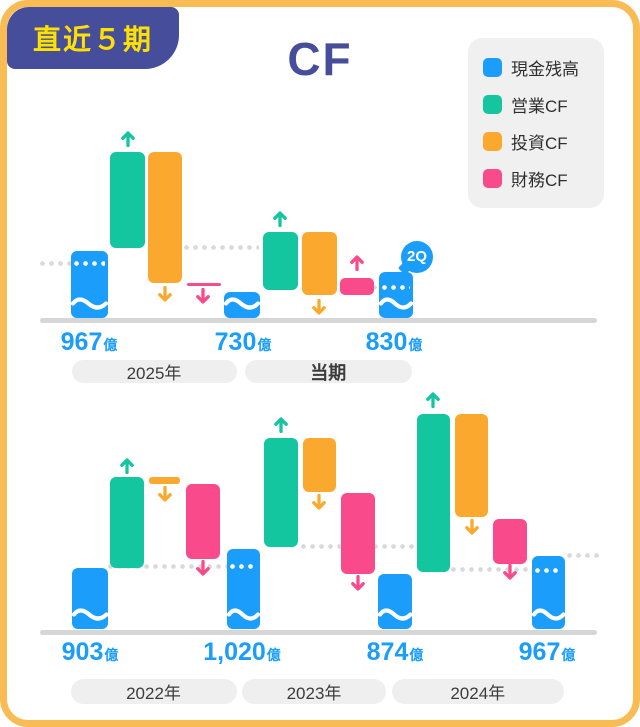 The height and width of the screenshot is (727, 640). I want to click on legend-item: 財務CF, so click(536, 178).